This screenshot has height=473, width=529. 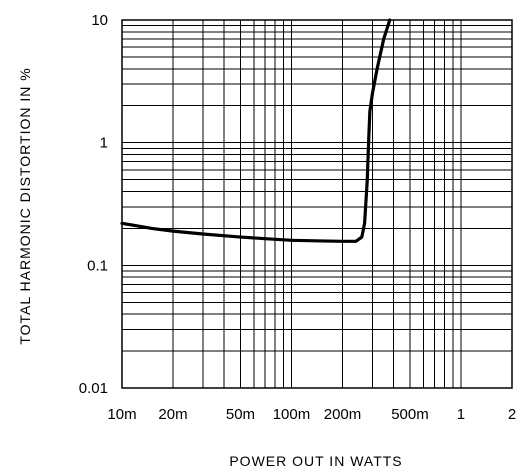 What do you see at coordinates (315, 461) in the screenshot?
I see `x-axis-label: POWER OUT IN WATTS` at bounding box center [315, 461].